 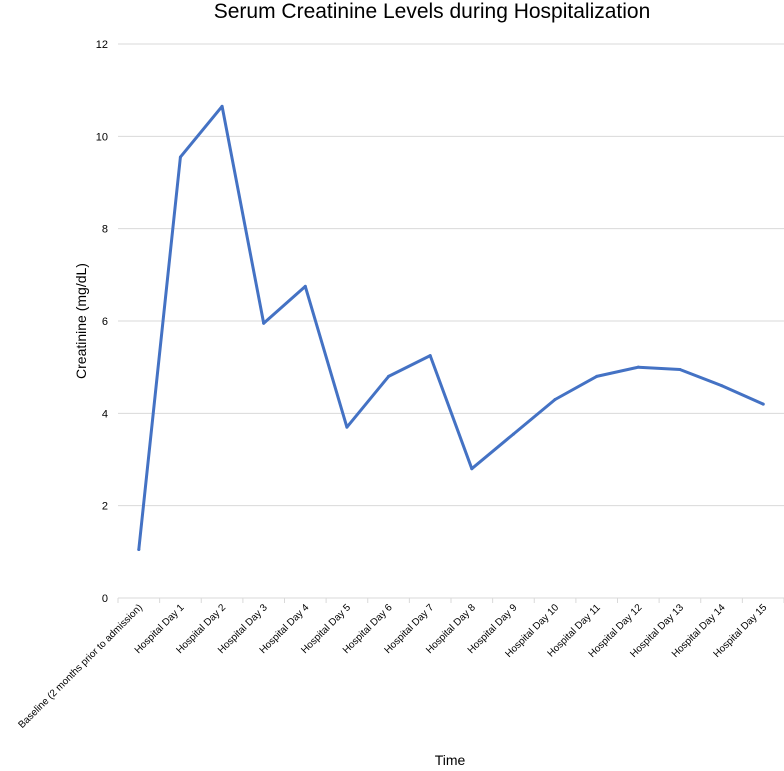 I want to click on y-tick-label: 12, so click(x=102, y=45).